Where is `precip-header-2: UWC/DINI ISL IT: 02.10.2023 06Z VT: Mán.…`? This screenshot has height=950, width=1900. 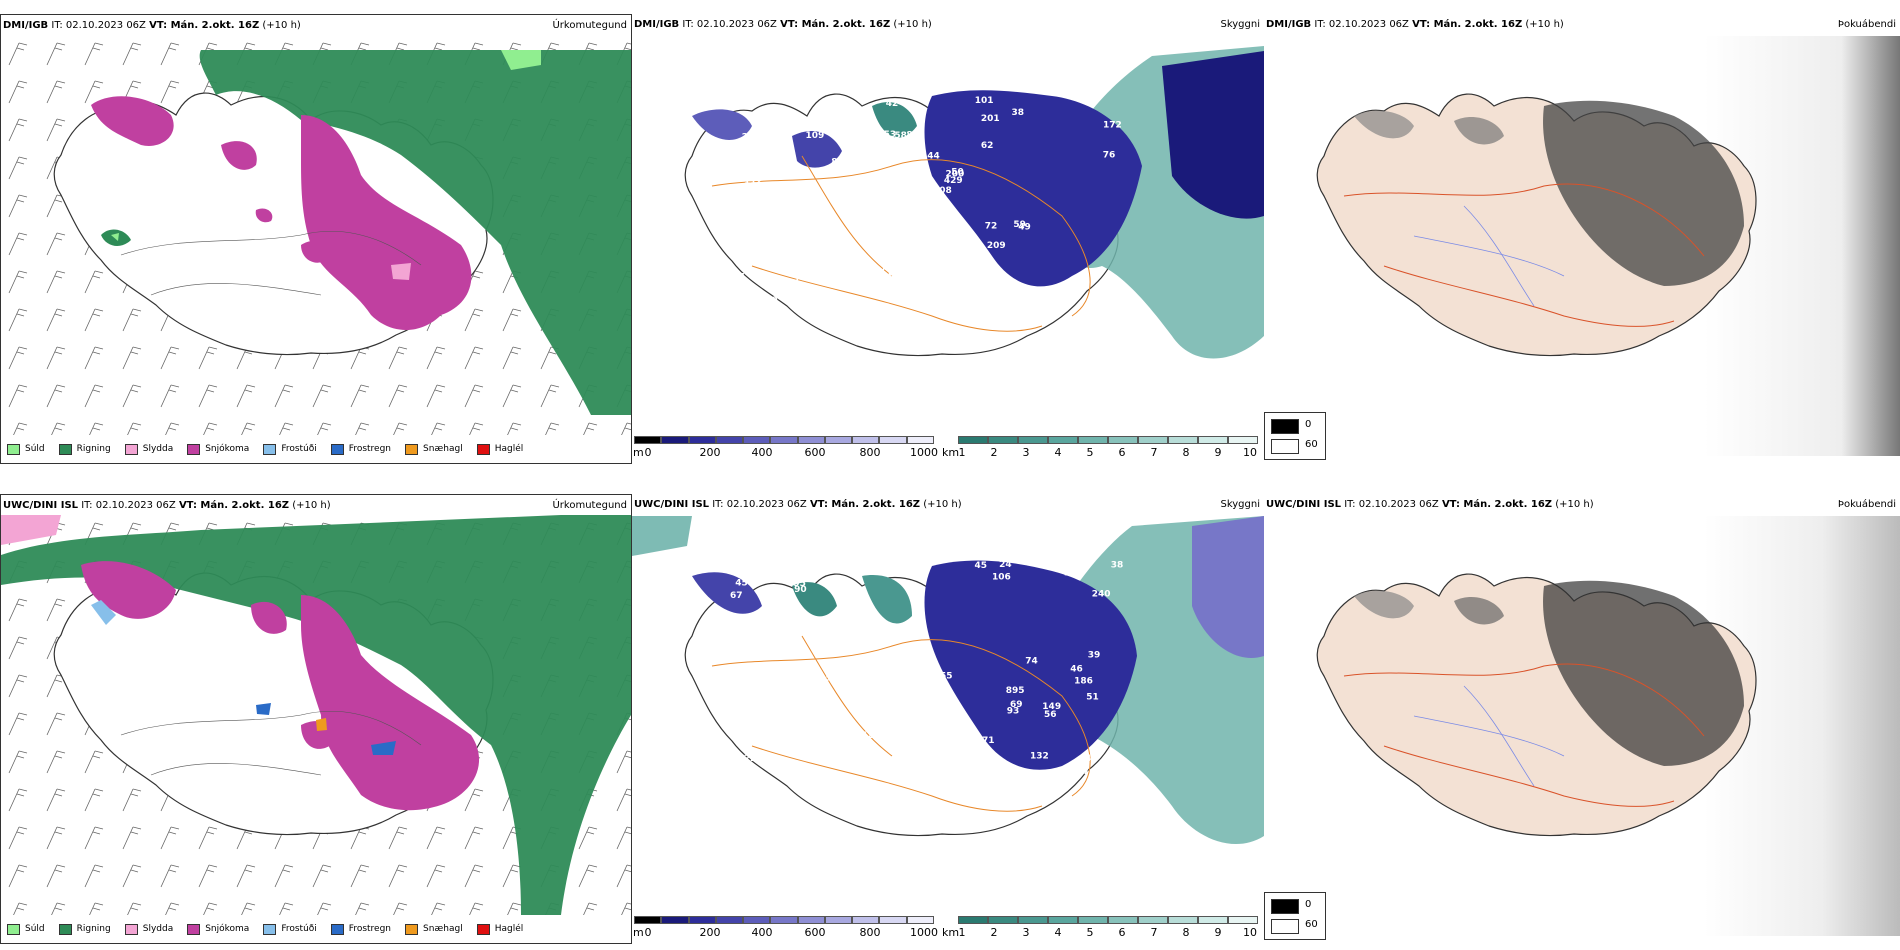
precip-header-2: UWC/DINI ISL IT: 02.10.2023 06Z VT: Mán.… is located at coordinates (167, 506).